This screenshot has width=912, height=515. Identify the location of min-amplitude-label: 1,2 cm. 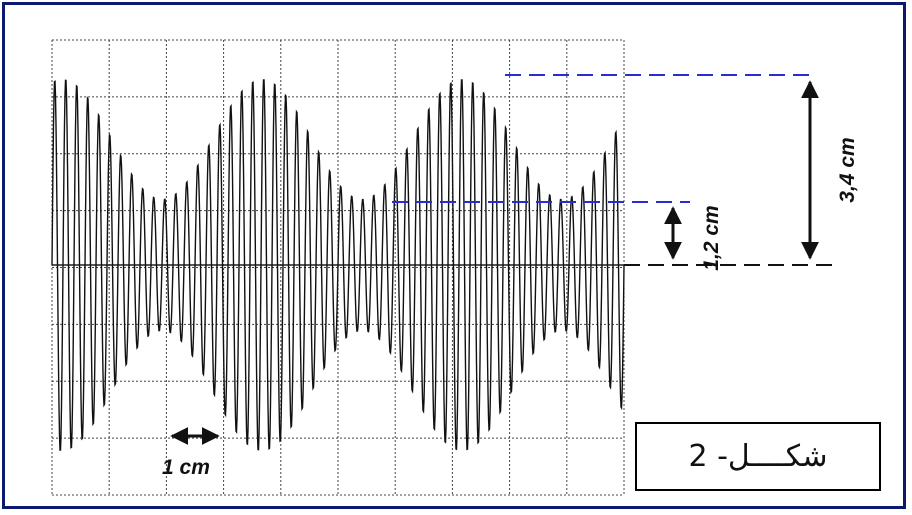
(711, 237).